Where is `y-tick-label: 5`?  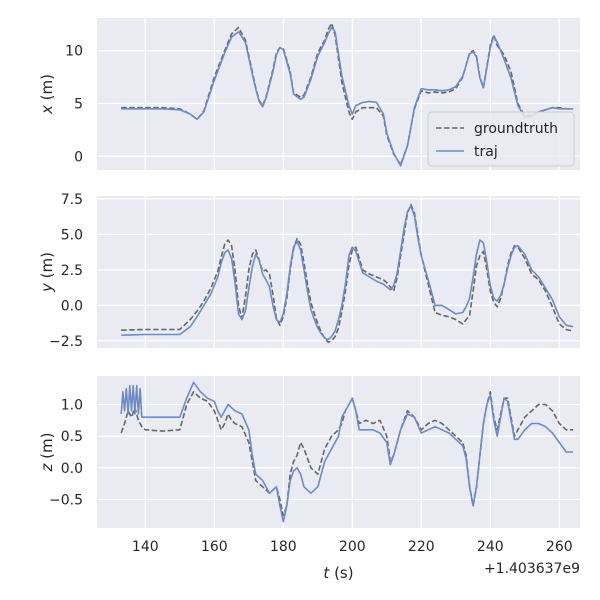
y-tick-label: 5 is located at coordinates (78, 105).